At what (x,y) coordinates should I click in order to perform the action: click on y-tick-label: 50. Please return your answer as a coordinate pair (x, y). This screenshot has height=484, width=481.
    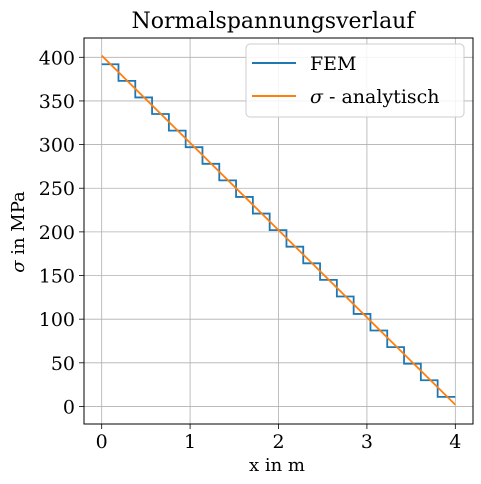
    Looking at the image, I should click on (63, 364).